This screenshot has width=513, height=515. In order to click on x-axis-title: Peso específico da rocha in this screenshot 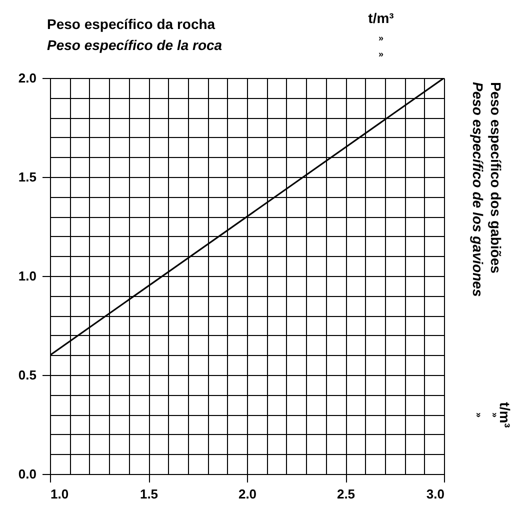, I will do `click(131, 24)`.